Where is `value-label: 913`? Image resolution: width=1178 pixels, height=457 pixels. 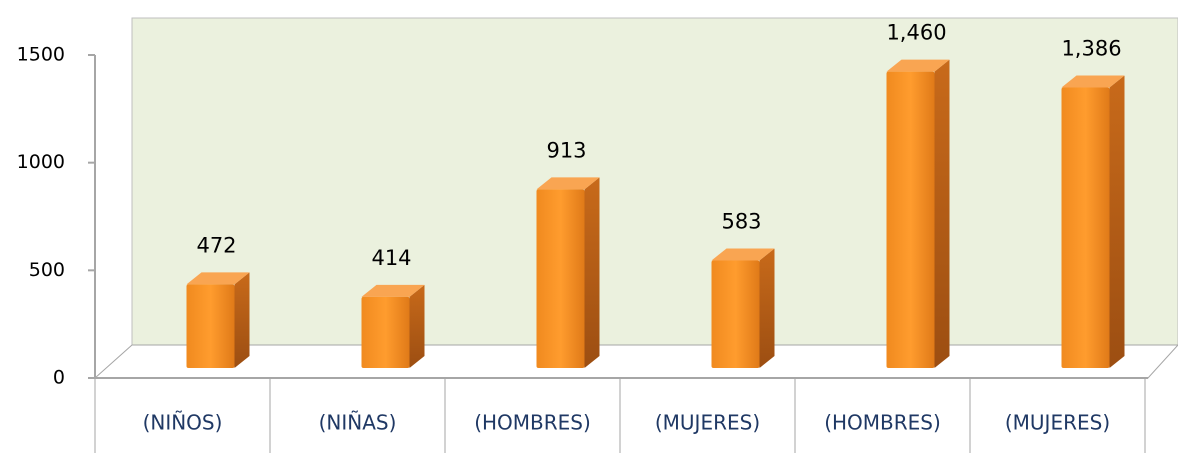 value-label: 913 is located at coordinates (566, 150).